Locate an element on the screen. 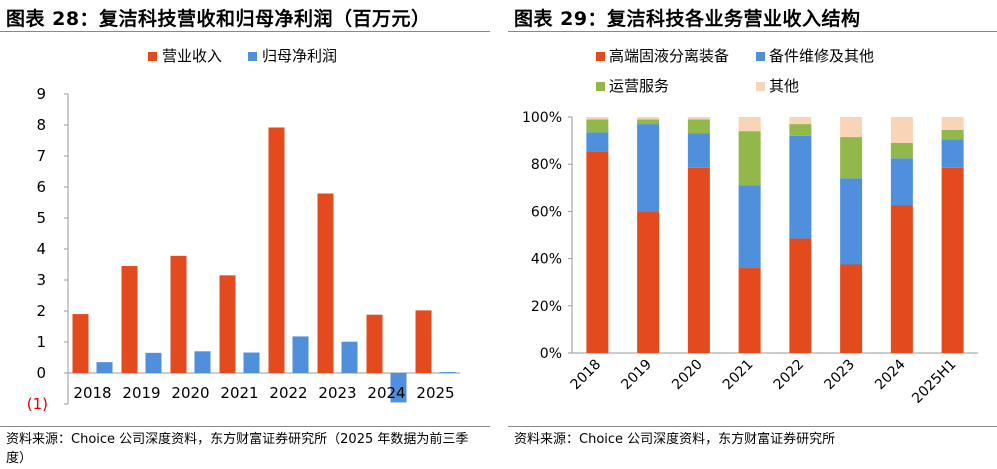  bar-segment-2-2021 is located at coordinates (749, 227).